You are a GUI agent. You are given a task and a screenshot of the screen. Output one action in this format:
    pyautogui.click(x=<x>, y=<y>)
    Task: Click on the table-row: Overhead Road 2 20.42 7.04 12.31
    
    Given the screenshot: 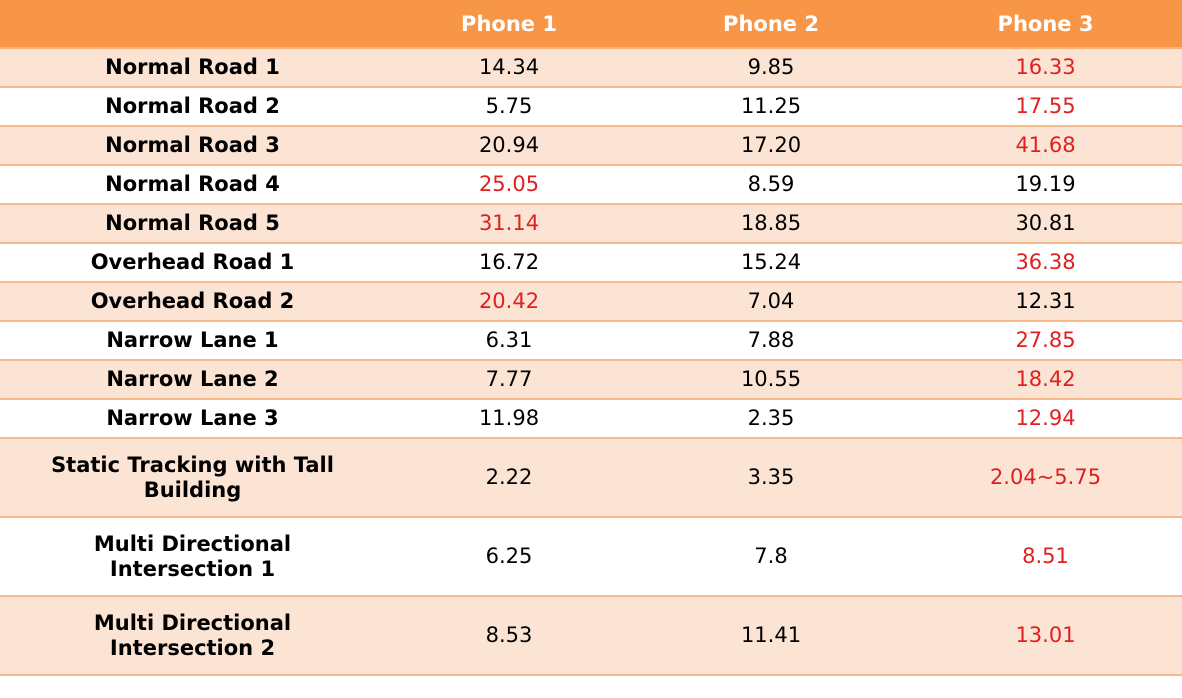 What is the action you would take?
    pyautogui.click(x=591, y=301)
    